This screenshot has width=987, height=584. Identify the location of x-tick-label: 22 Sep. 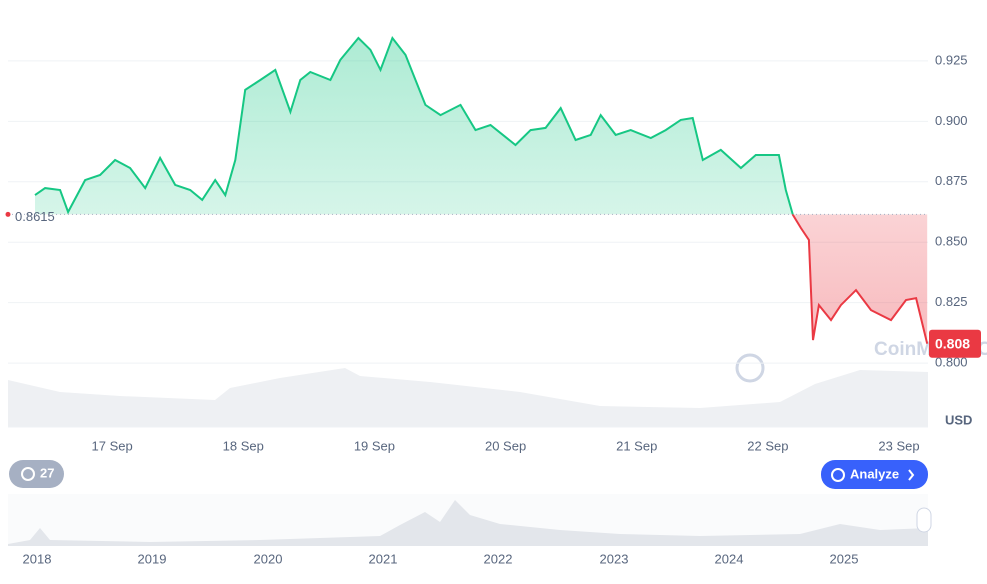
(767, 445).